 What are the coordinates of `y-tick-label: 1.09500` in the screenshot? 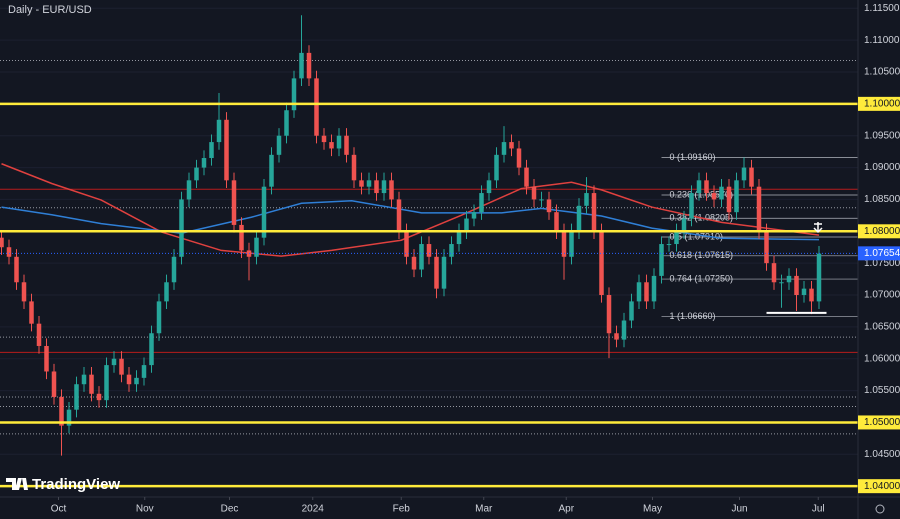 It's located at (882, 135).